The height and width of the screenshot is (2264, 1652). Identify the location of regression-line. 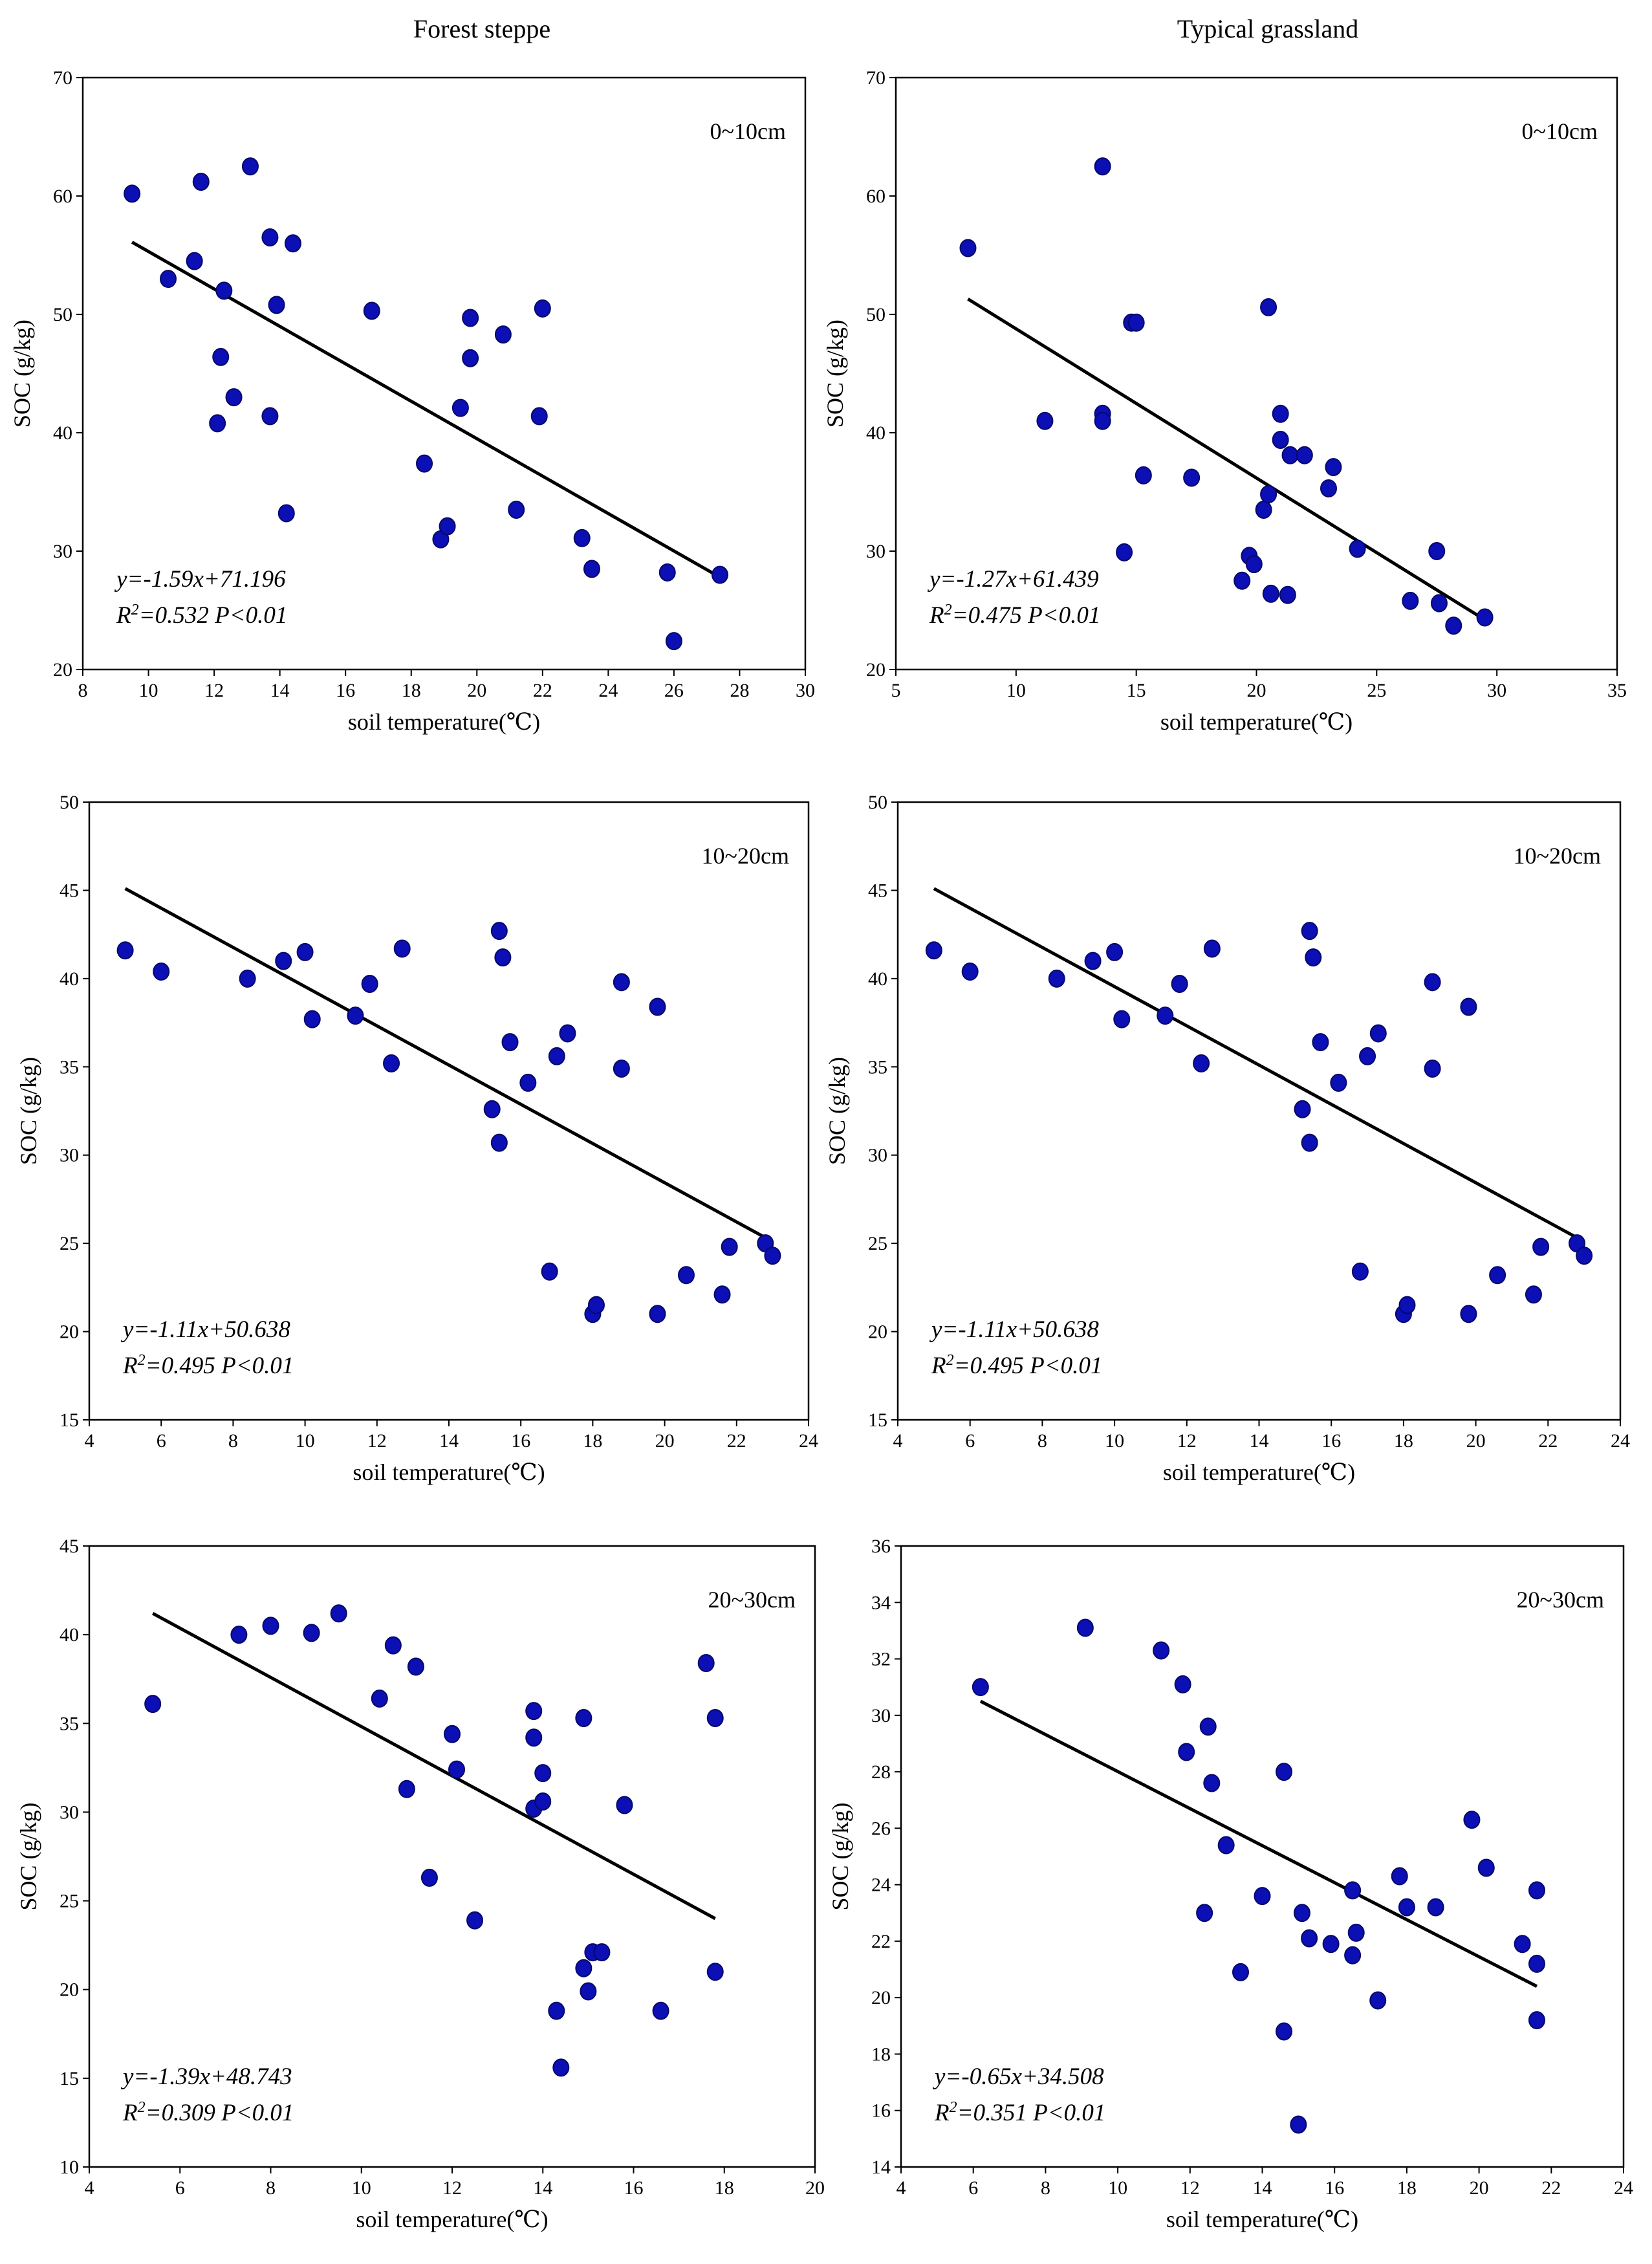
(1259, 1065).